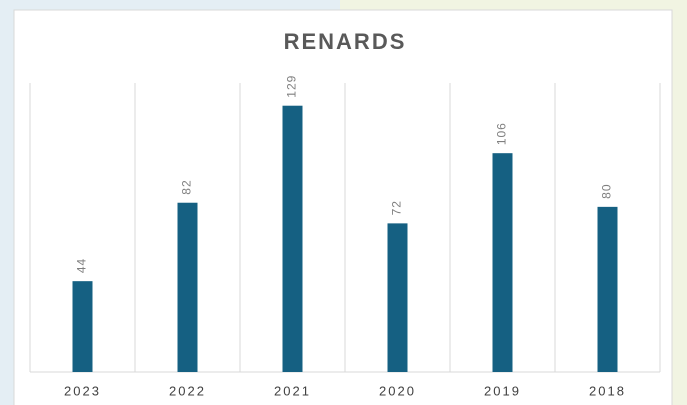 The image size is (687, 405). Describe the element at coordinates (82, 390) in the screenshot. I see `x-tick-label: 2023` at that location.